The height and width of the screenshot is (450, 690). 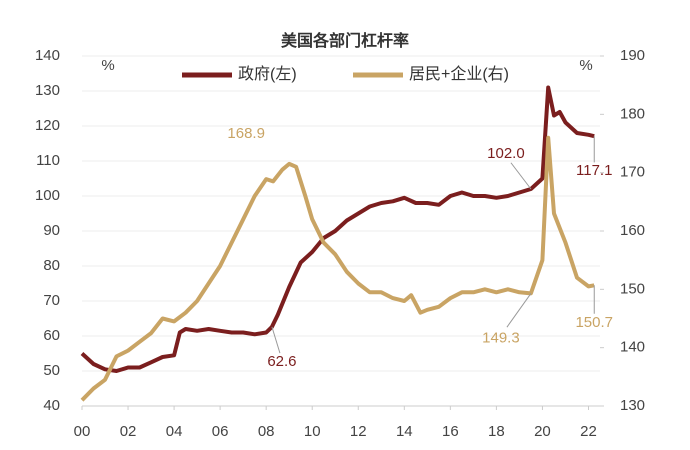 I want to click on x-tick-label: 16, so click(x=450, y=431).